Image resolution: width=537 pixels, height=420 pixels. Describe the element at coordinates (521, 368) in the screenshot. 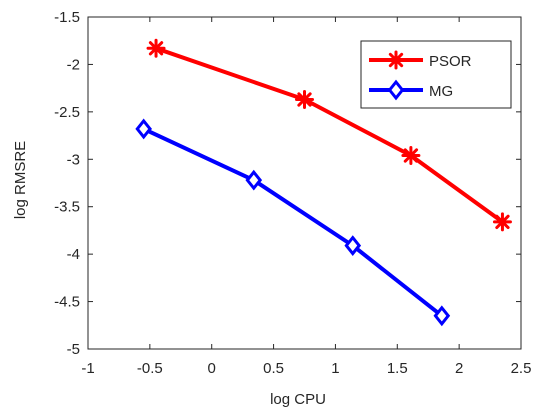

I see `x-tick-label: 2.5` at that location.